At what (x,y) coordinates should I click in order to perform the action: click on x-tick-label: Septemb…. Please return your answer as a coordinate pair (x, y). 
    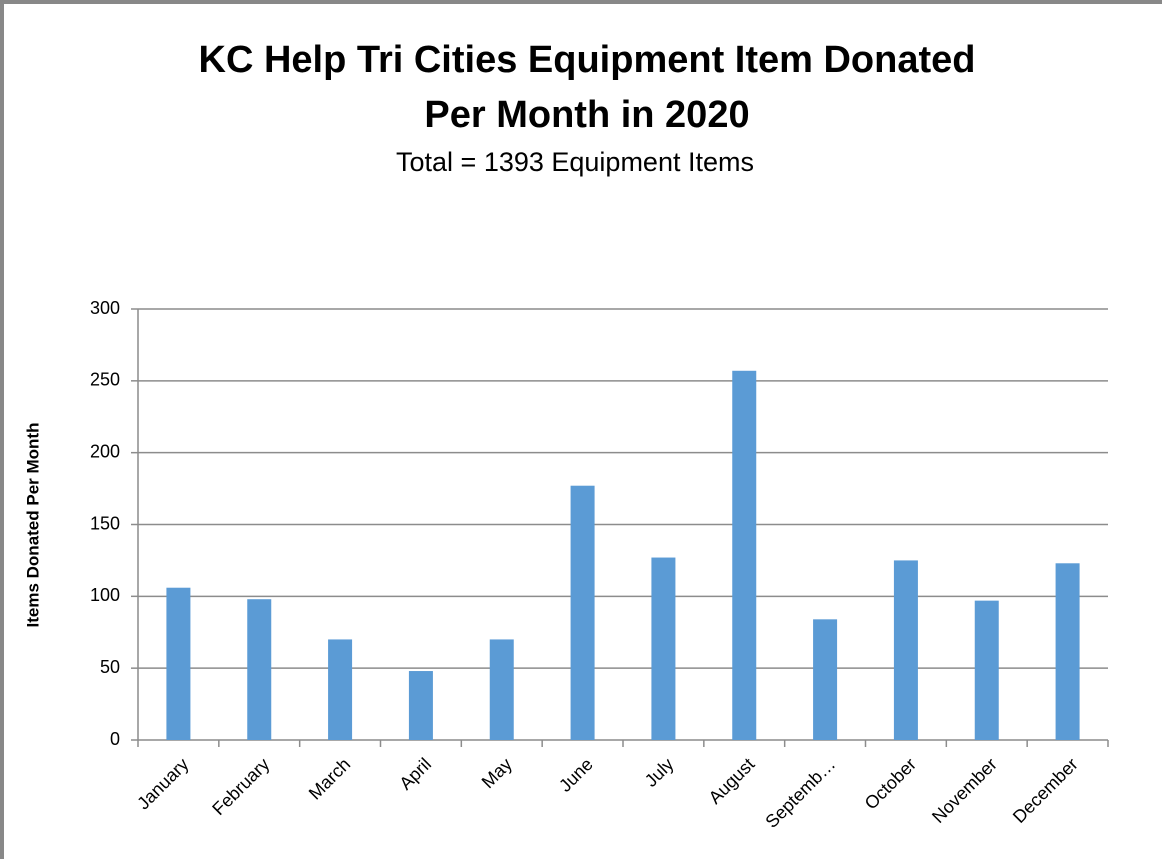
    Looking at the image, I should click on (800, 793).